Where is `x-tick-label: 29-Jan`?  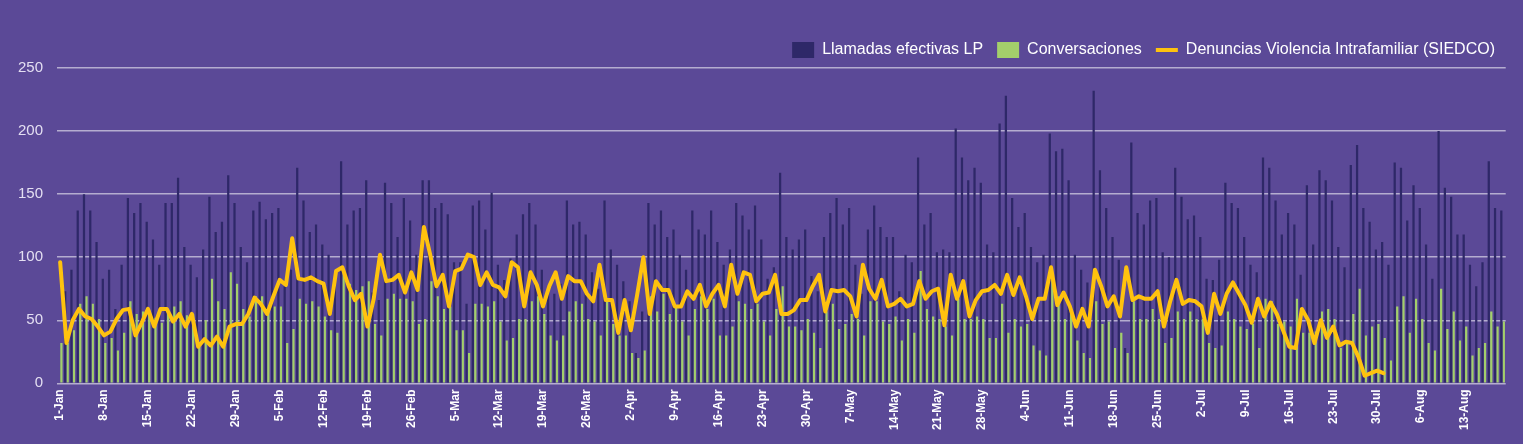 x-tick-label: 29-Jan is located at coordinates (235, 408).